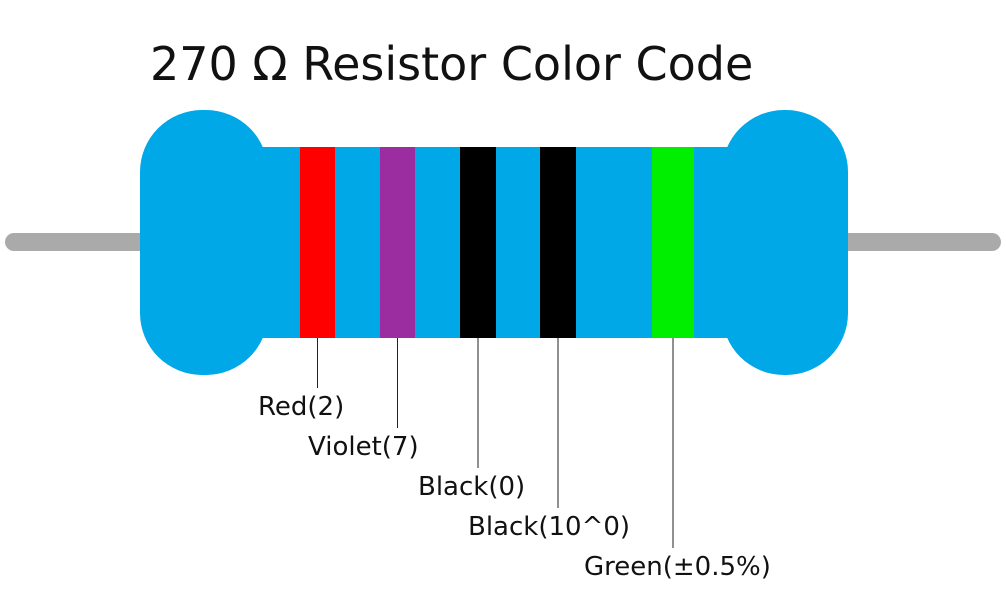 The height and width of the screenshot is (607, 1006). I want to click on band-label: Violet(7), so click(363, 447).